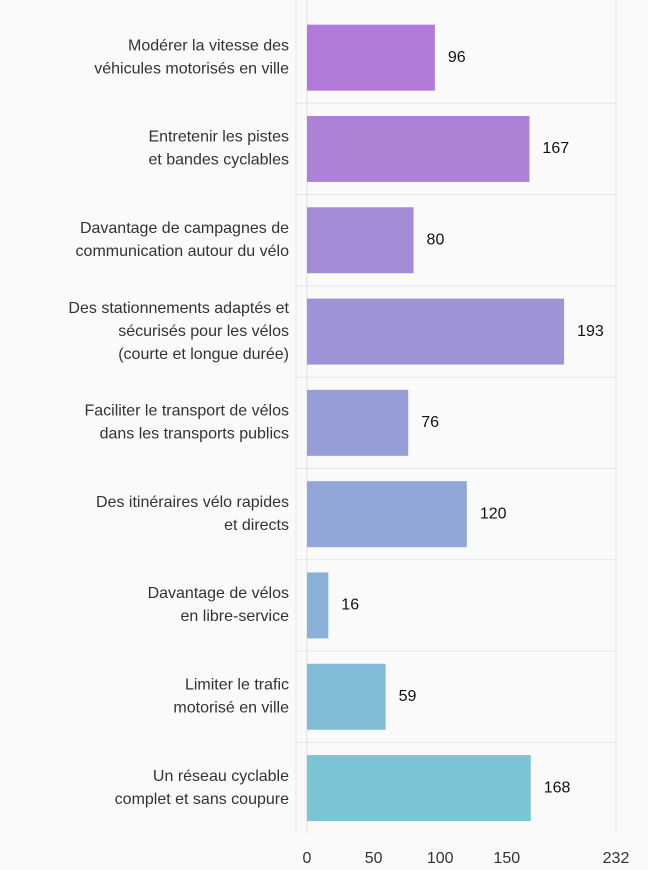 The image size is (648, 870). Describe the element at coordinates (221, 776) in the screenshot. I see `category-label: Un réseau cyclable` at that location.